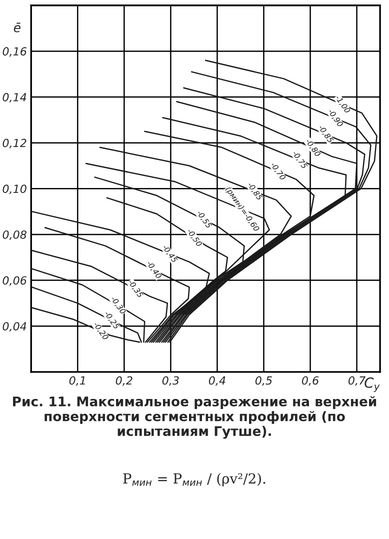  What do you see at coordinates (217, 381) in the screenshot?
I see `x-tick-label: 0,4` at bounding box center [217, 381].